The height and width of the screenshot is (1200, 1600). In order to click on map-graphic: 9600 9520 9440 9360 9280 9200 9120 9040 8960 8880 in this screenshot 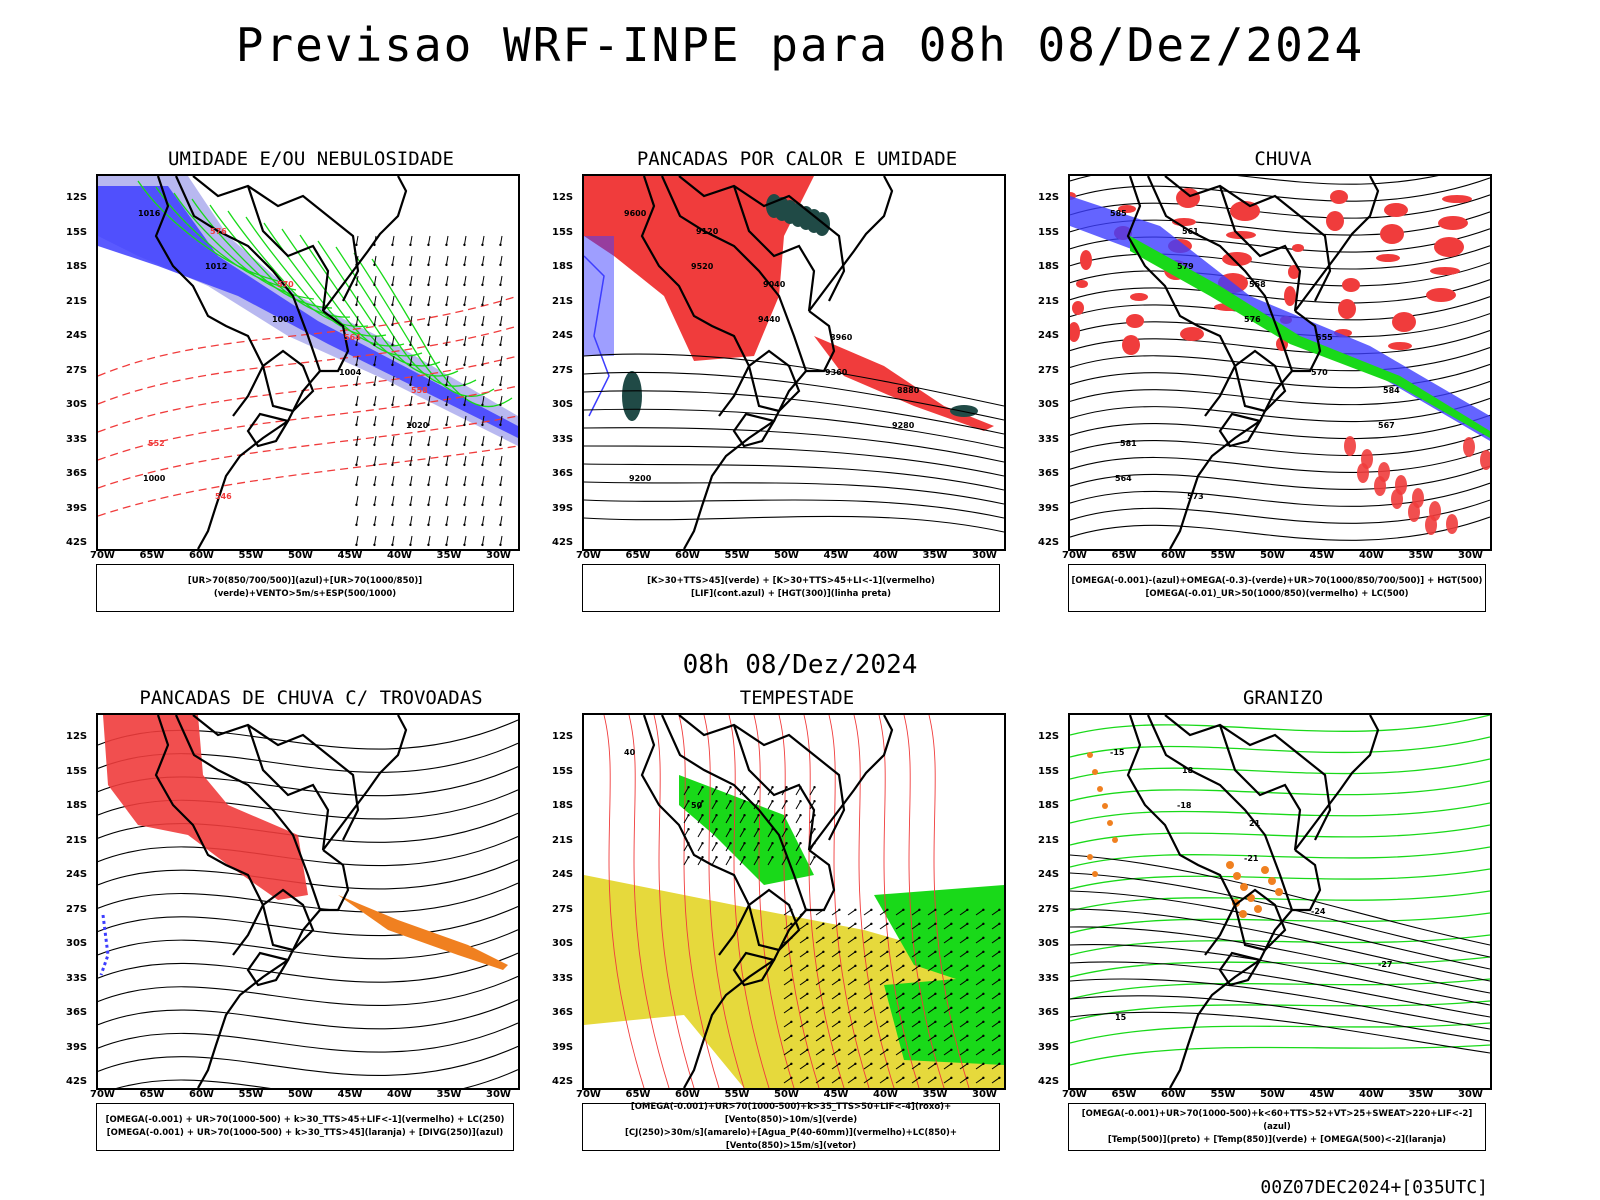, I will do `click(794, 362)`.